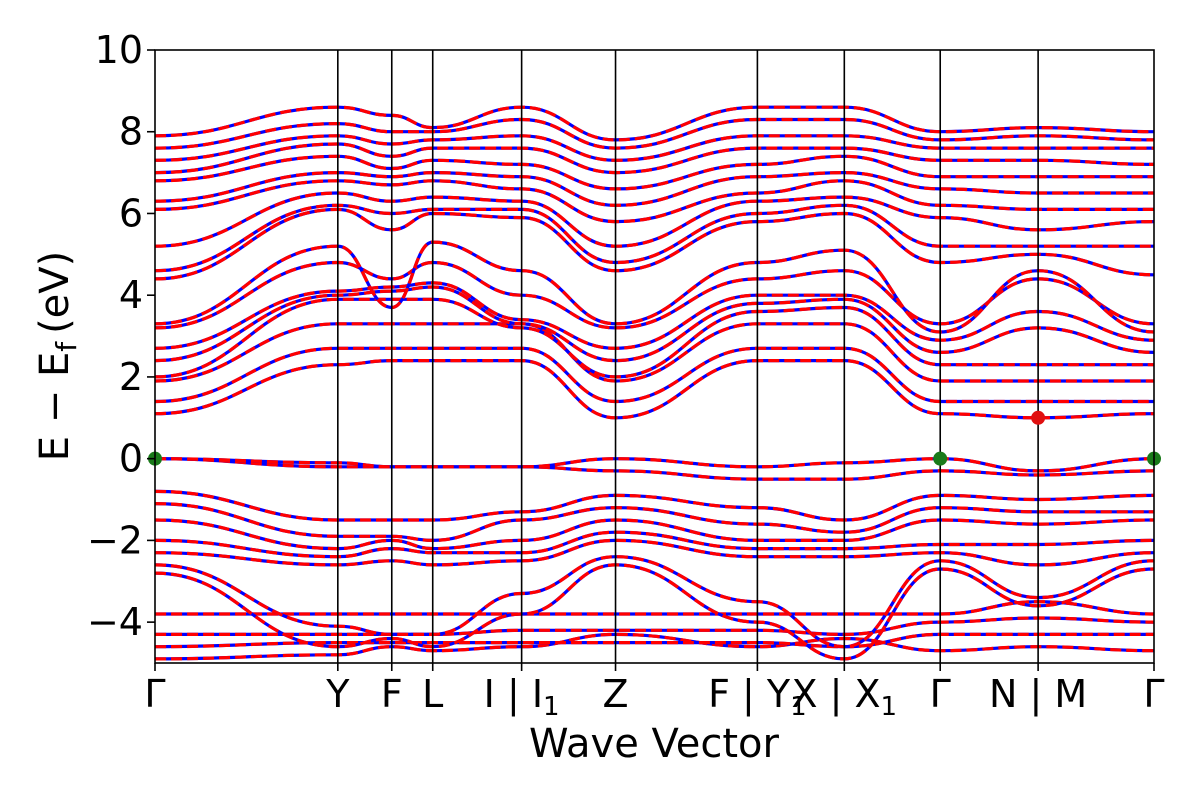  Describe the element at coordinates (121, 336) in the screenshot. I see `y-axis-ticks: 10 8 6 4 2 0 −2 −4` at that location.